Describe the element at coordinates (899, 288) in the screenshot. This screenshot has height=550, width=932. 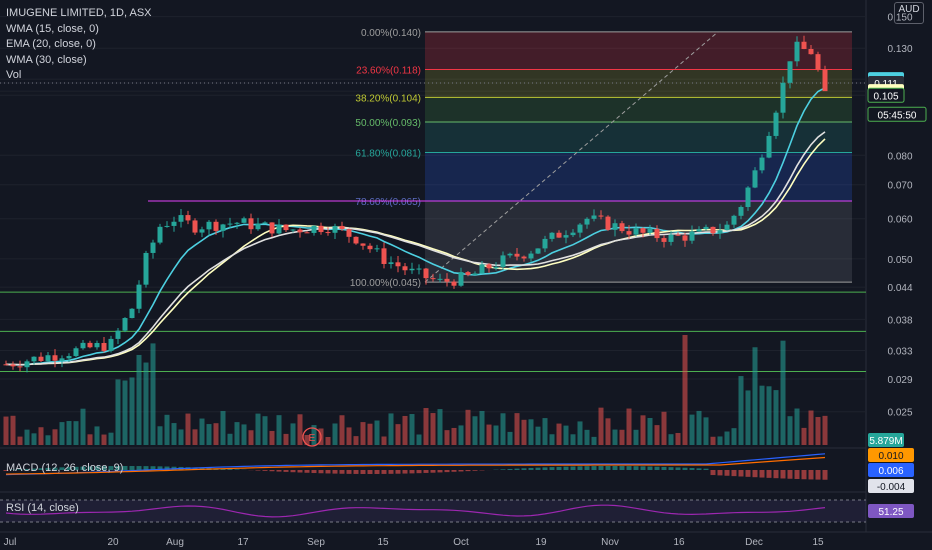
I see `price-axis-tick: 0.044` at that location.